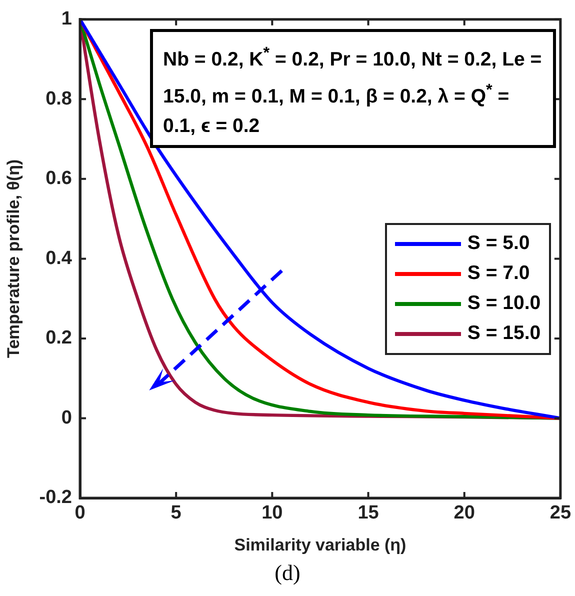 The image size is (575, 596). I want to click on legend-label: S = 10.0, so click(504, 304).